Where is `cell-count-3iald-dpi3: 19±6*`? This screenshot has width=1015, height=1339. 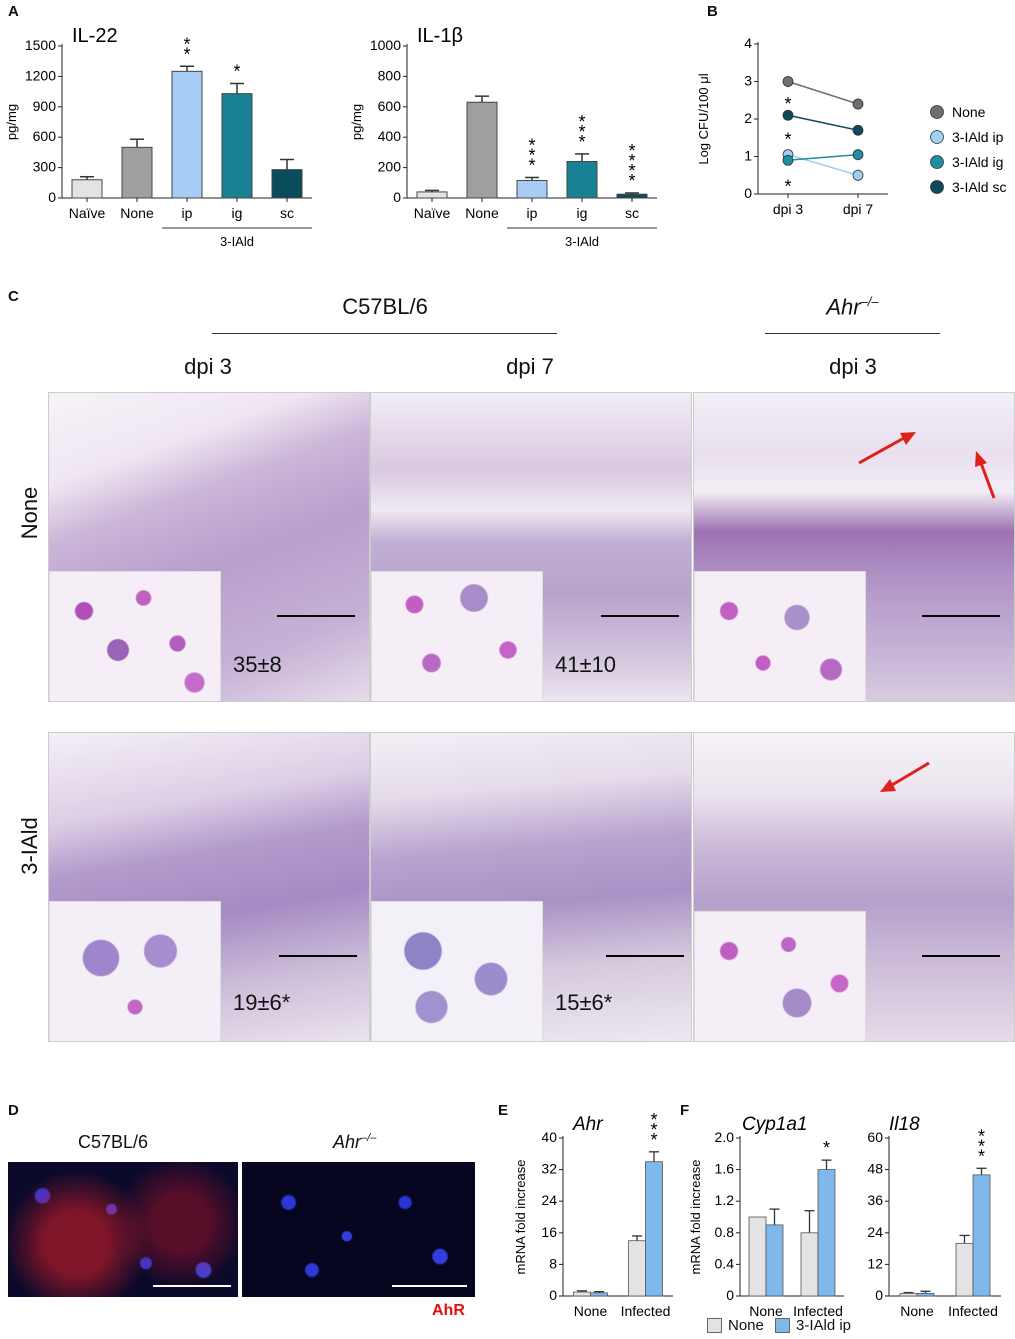
cell-count-3iald-dpi3: 19±6* is located at coordinates (262, 1002).